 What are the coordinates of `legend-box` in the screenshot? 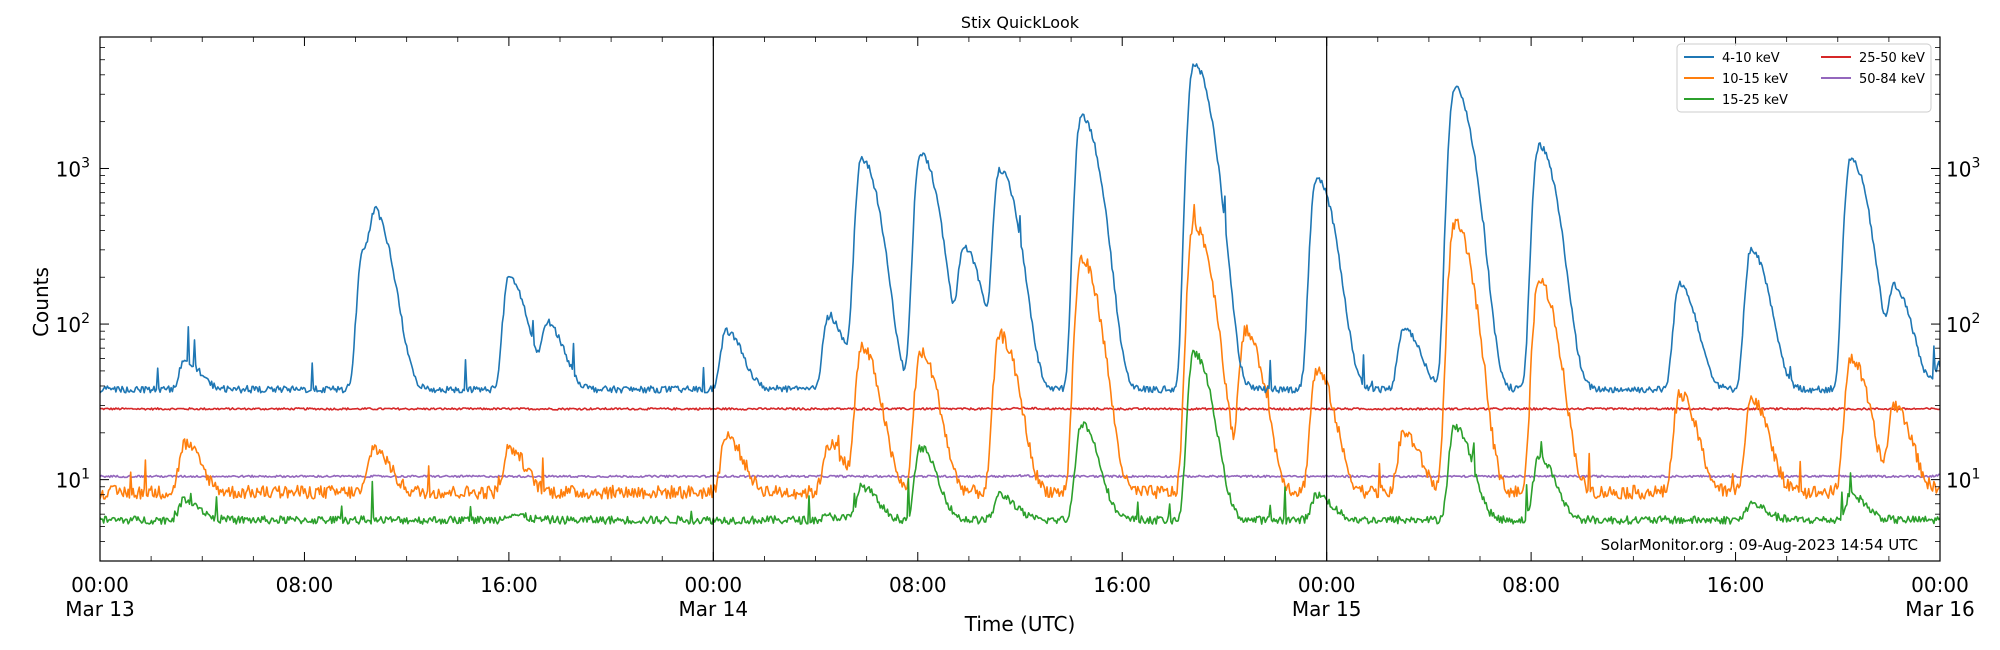 It's located at (1804, 78).